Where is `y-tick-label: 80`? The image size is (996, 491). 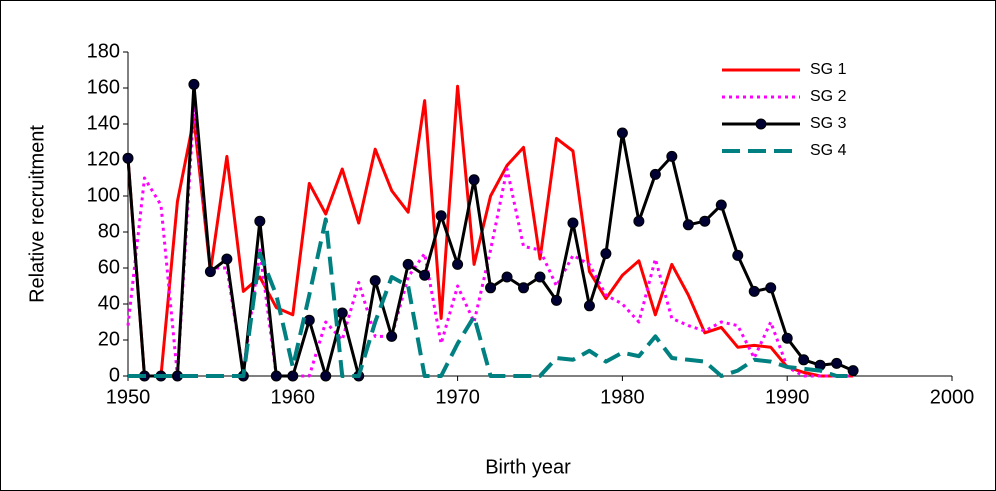 y-tick-label: 80 is located at coordinates (109, 231).